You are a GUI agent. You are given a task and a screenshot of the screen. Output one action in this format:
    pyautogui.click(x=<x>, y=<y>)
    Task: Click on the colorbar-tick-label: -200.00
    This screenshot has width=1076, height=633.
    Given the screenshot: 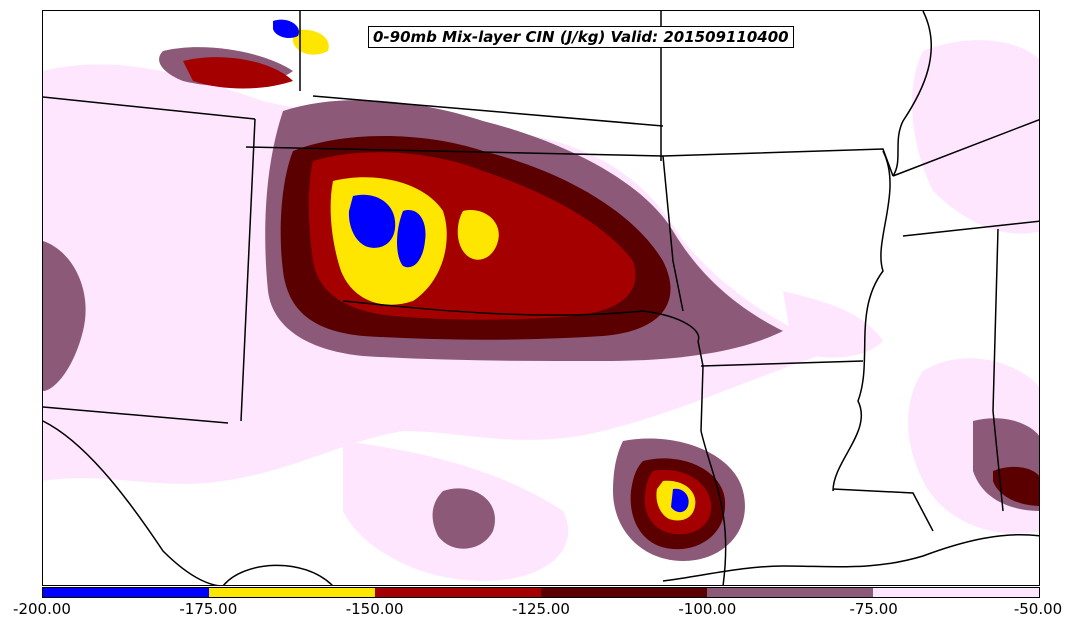 What is the action you would take?
    pyautogui.click(x=42, y=609)
    